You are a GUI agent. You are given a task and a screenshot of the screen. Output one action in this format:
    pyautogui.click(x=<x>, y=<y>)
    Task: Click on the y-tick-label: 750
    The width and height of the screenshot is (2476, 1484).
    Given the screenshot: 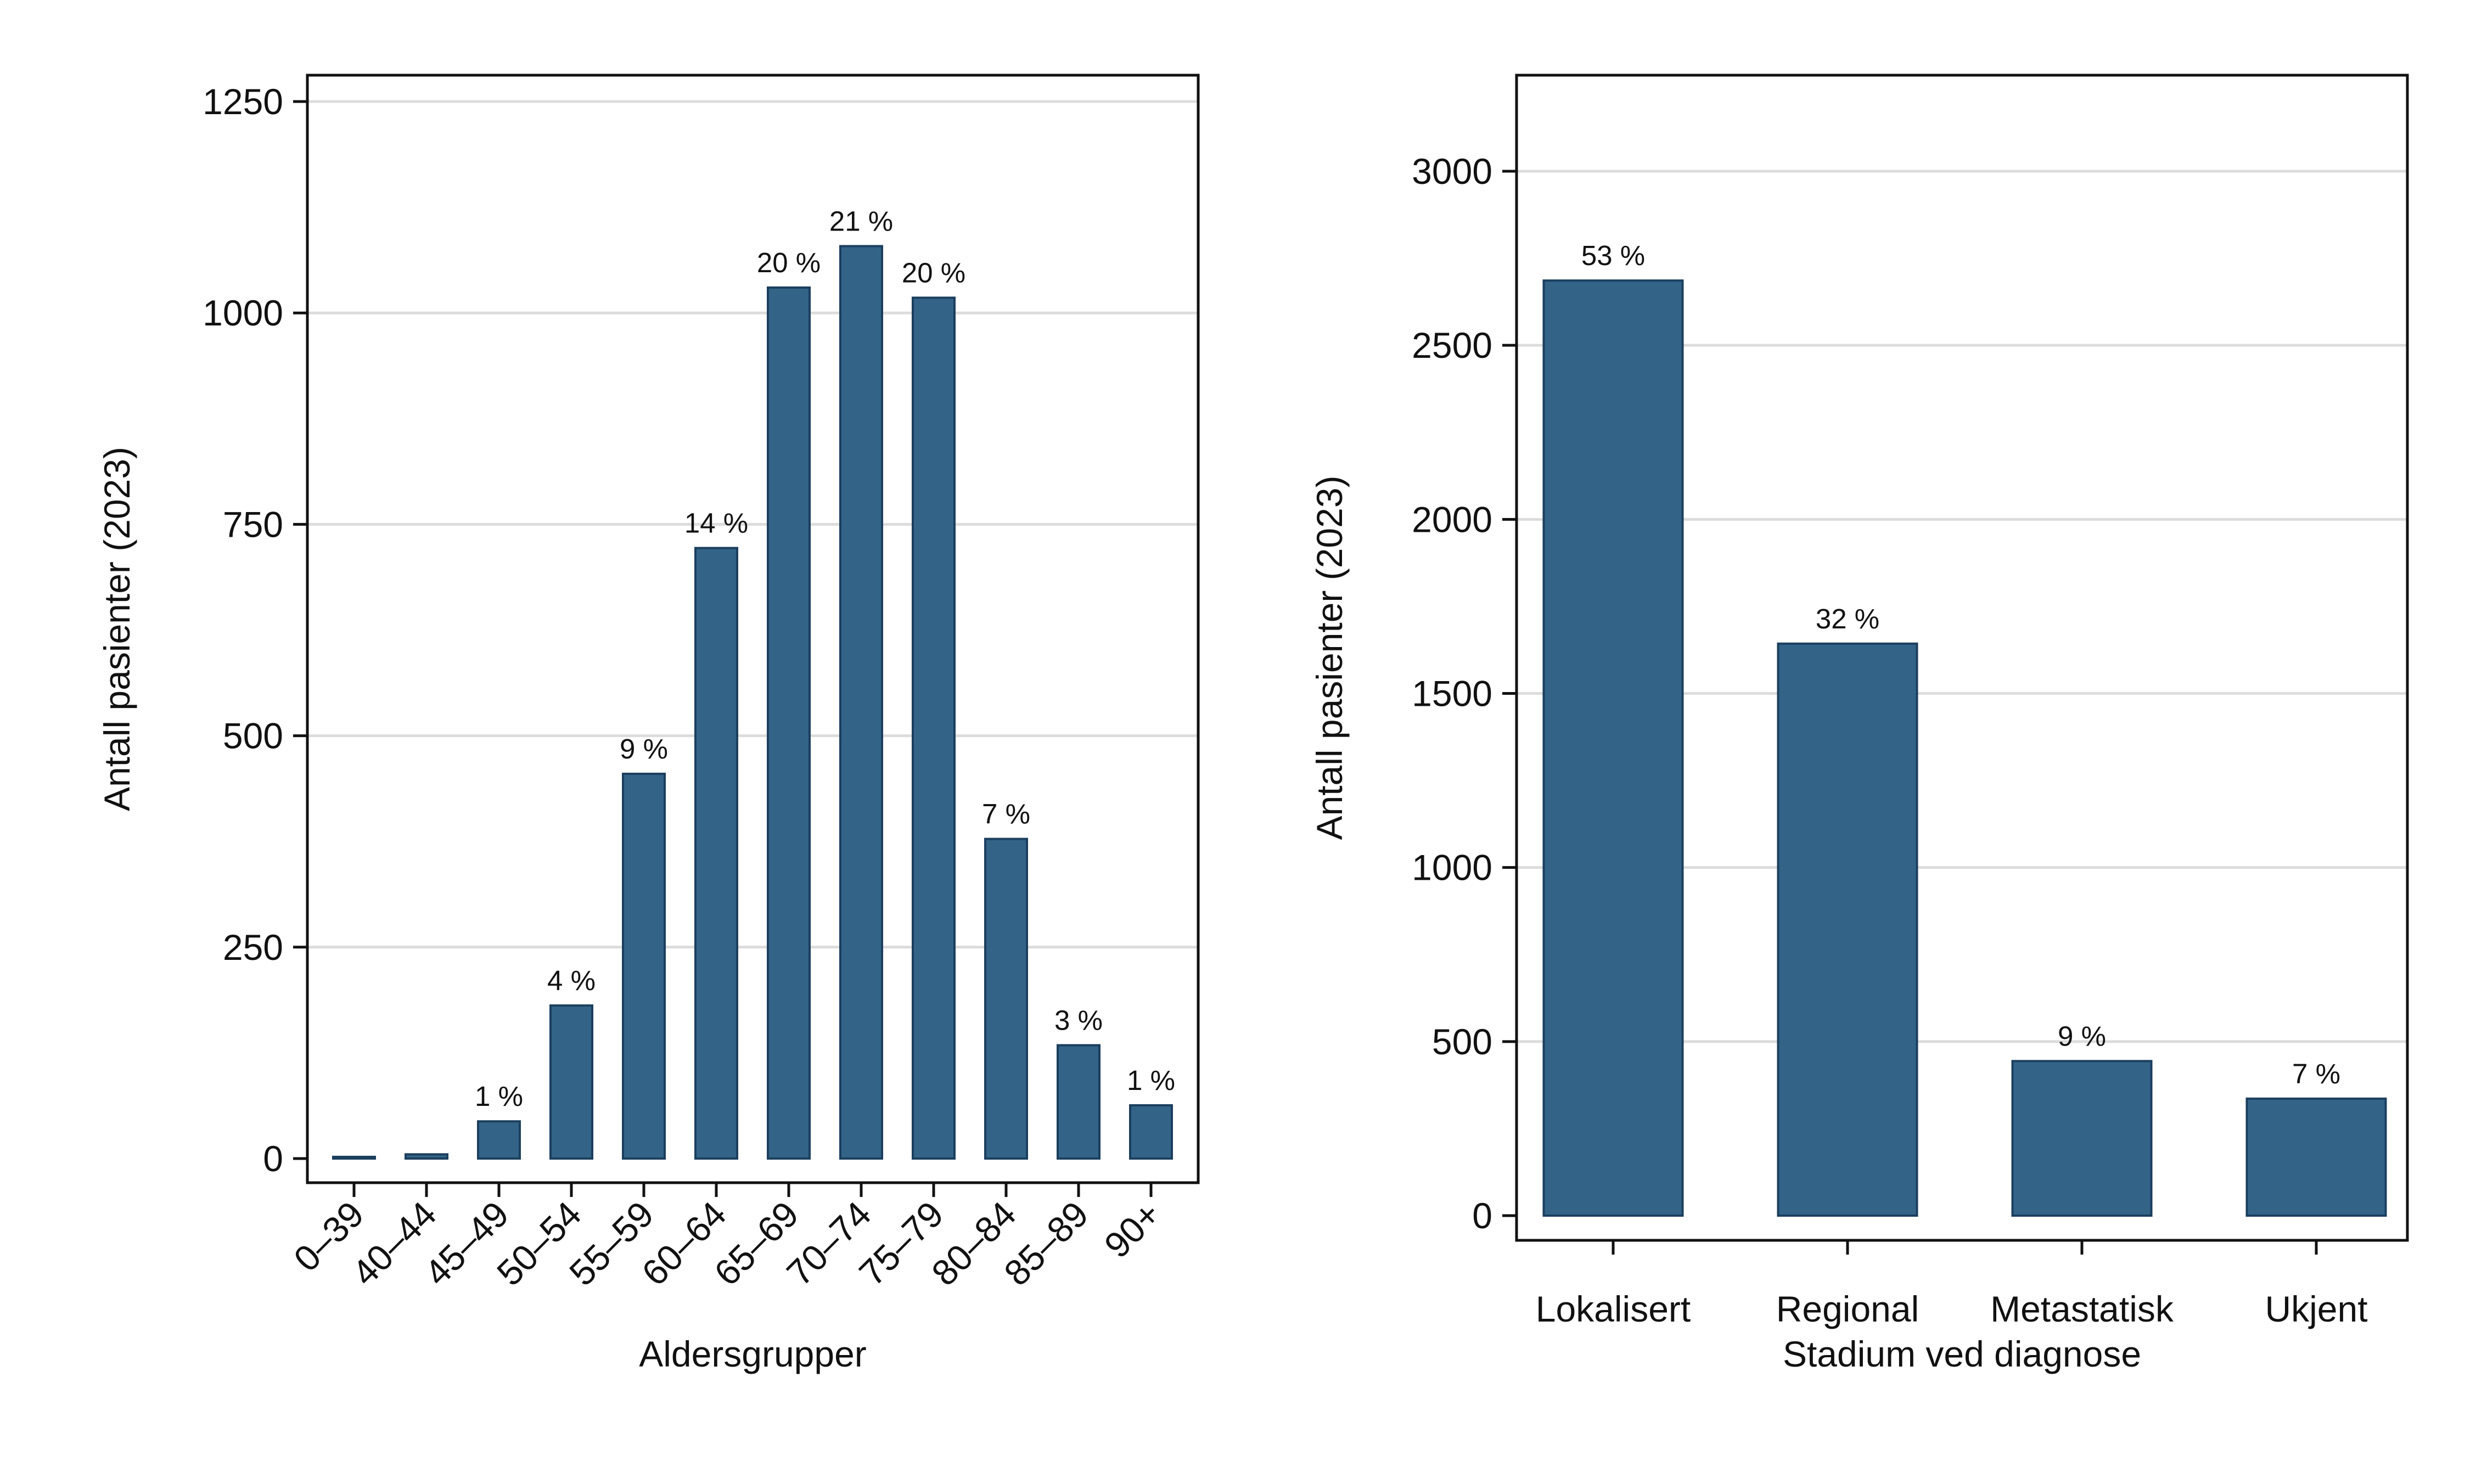 What is the action you would take?
    pyautogui.click(x=253, y=524)
    